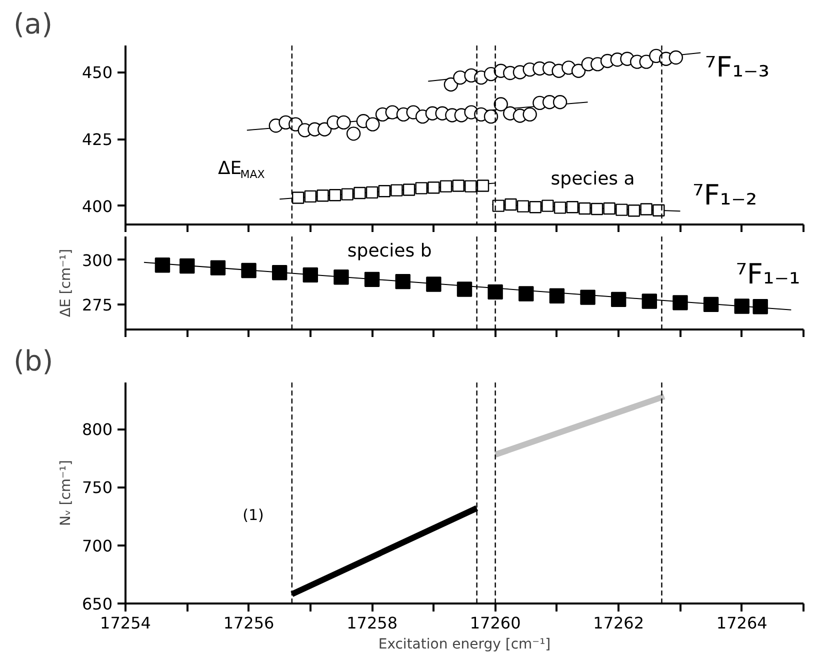 This screenshot has width=838, height=657. I want to click on x-tick-label: 17256, so click(248, 623).